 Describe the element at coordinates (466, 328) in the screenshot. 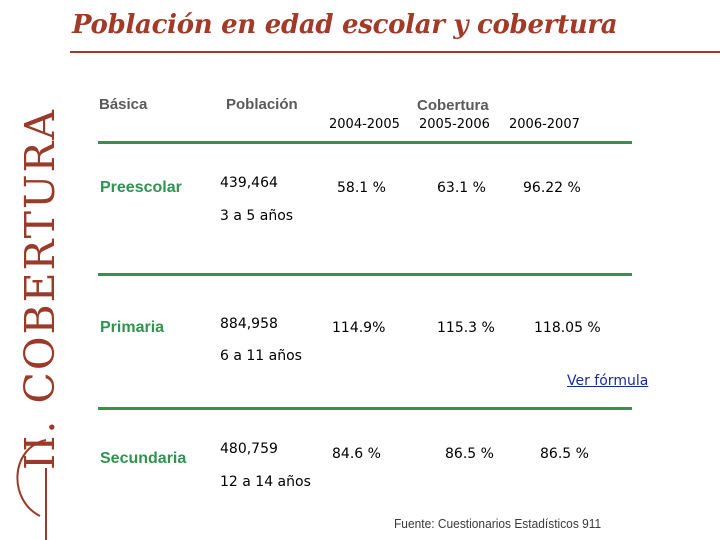

I see `coverage-value: 115.3 %` at that location.